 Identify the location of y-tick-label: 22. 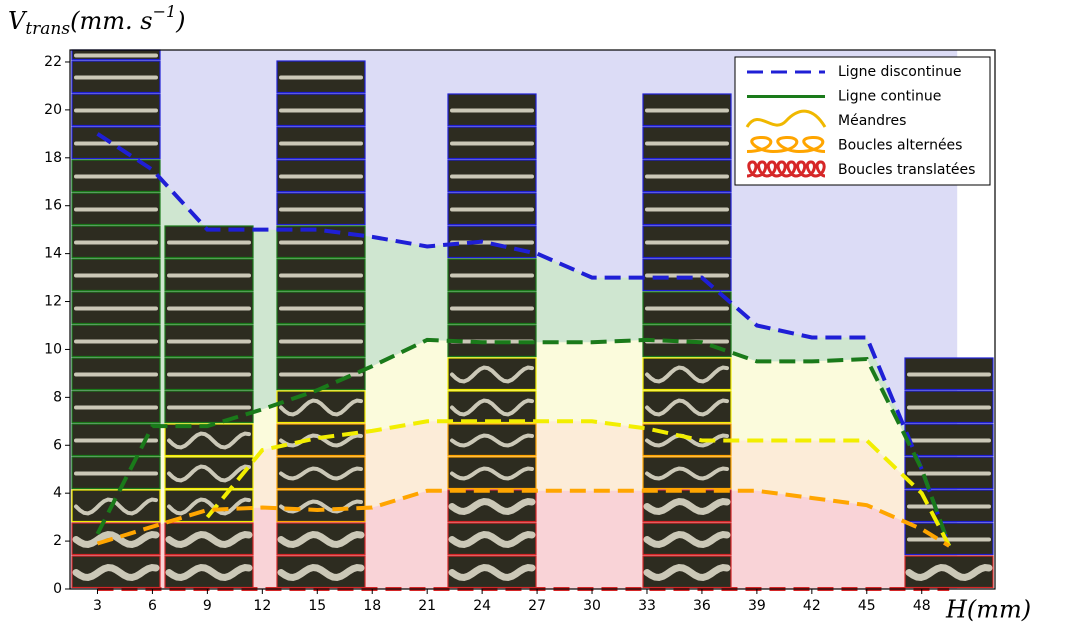
(53, 62).